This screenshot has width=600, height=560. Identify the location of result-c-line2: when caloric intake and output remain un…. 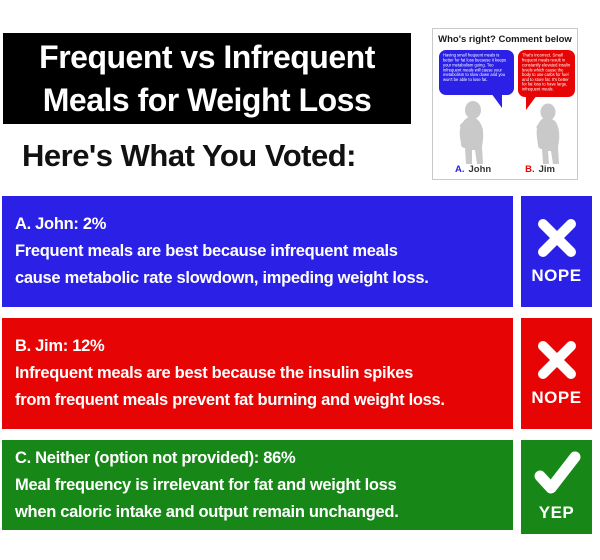
(207, 511).